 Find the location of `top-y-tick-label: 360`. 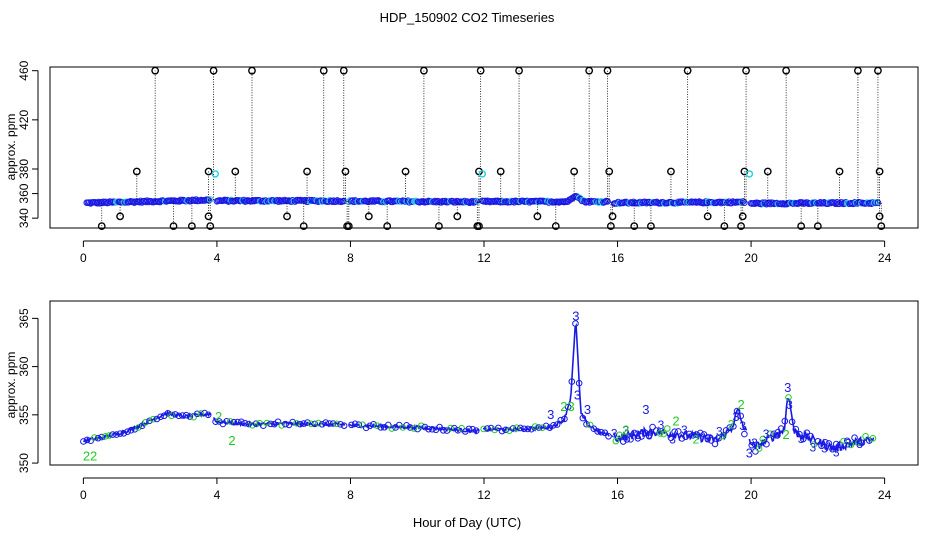

top-y-tick-label: 360 is located at coordinates (24, 193).